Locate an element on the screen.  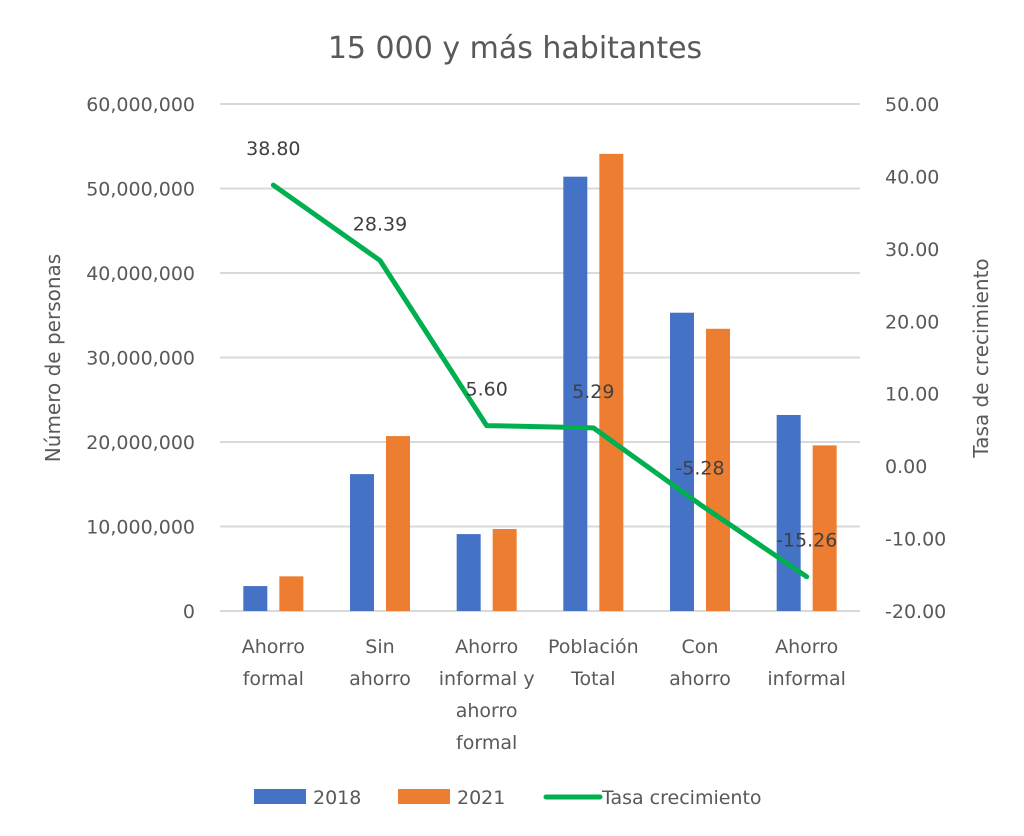
right-tick-label: 30.00 is located at coordinates (912, 250).